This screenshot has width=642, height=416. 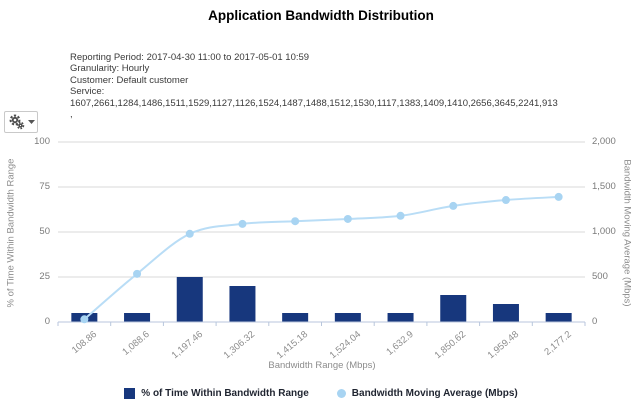 What do you see at coordinates (44, 231) in the screenshot?
I see `y-axis-tick-left: 50` at bounding box center [44, 231].